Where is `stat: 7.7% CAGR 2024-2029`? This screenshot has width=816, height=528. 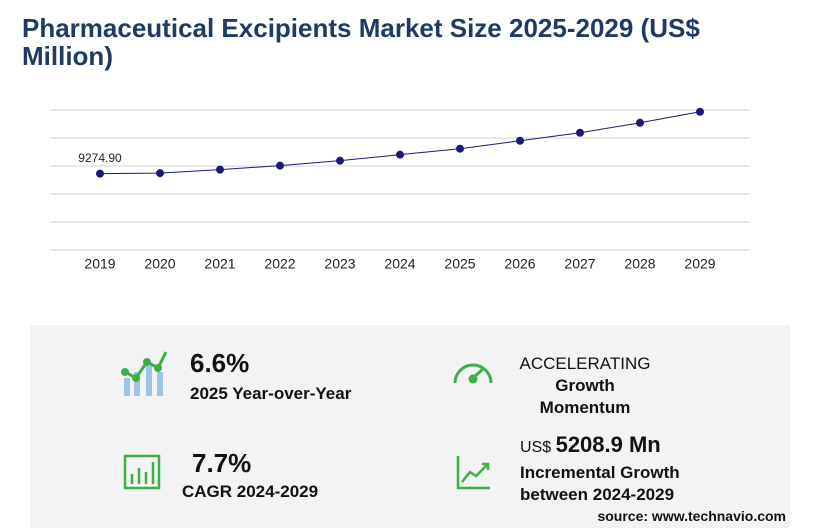
stat: 7.7% CAGR 2024-2029 is located at coordinates (250, 475).